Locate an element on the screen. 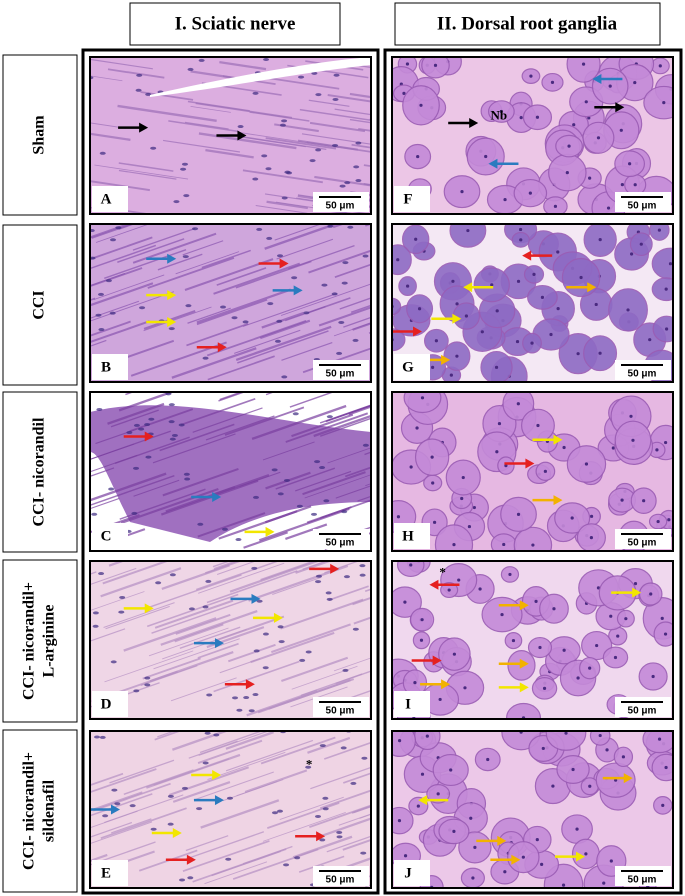  row-label: L-arginine is located at coordinates (49, 641).